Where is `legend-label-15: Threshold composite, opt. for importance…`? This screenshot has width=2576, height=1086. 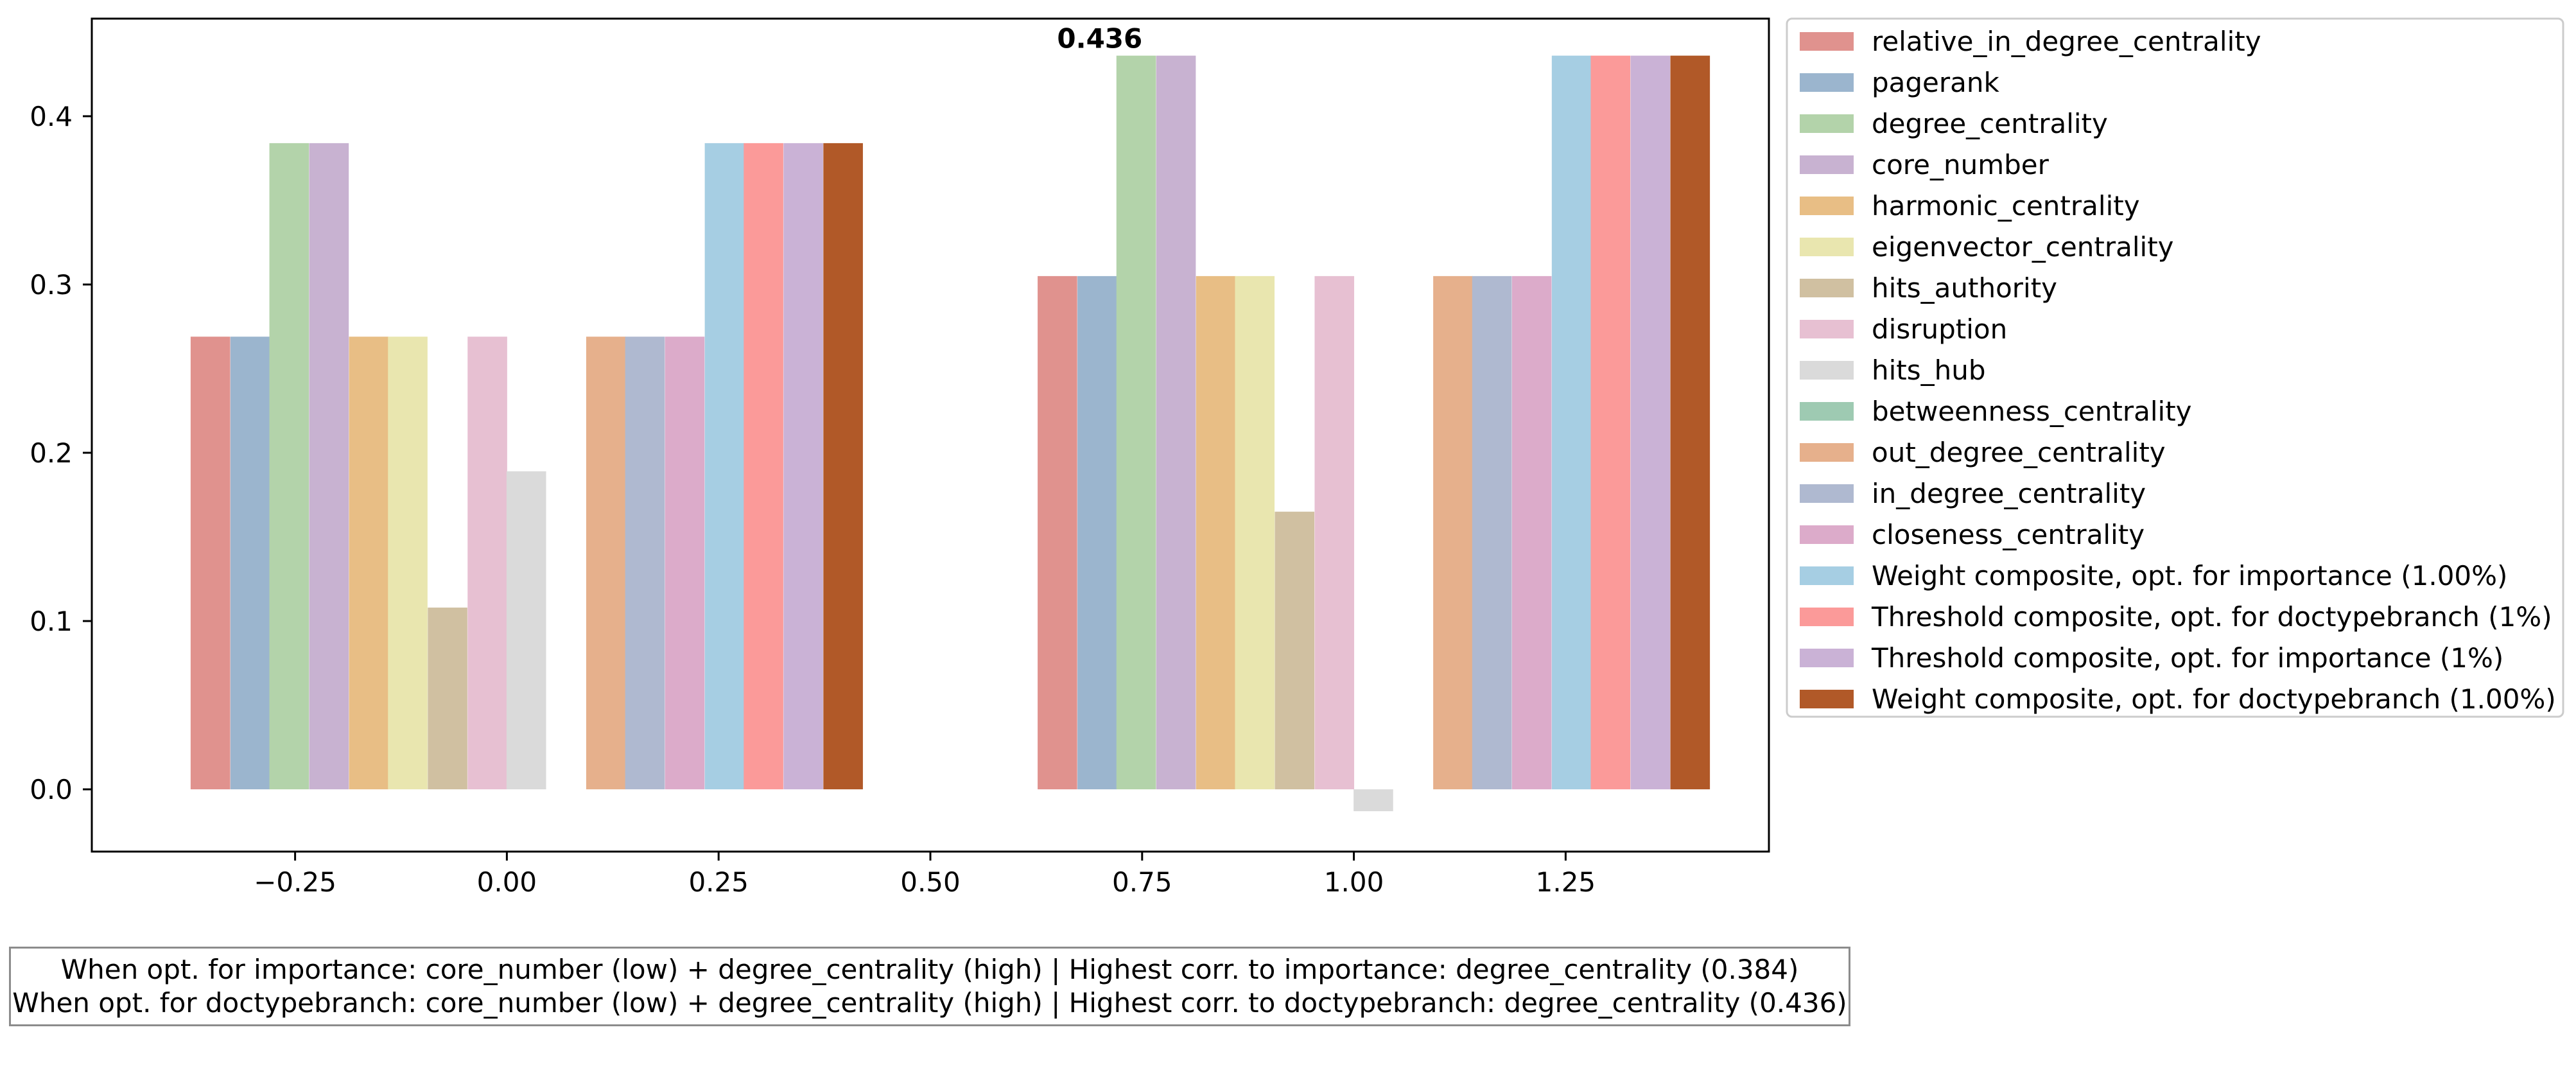 legend-label-15: Threshold composite, opt. for importance… is located at coordinates (2187, 658).